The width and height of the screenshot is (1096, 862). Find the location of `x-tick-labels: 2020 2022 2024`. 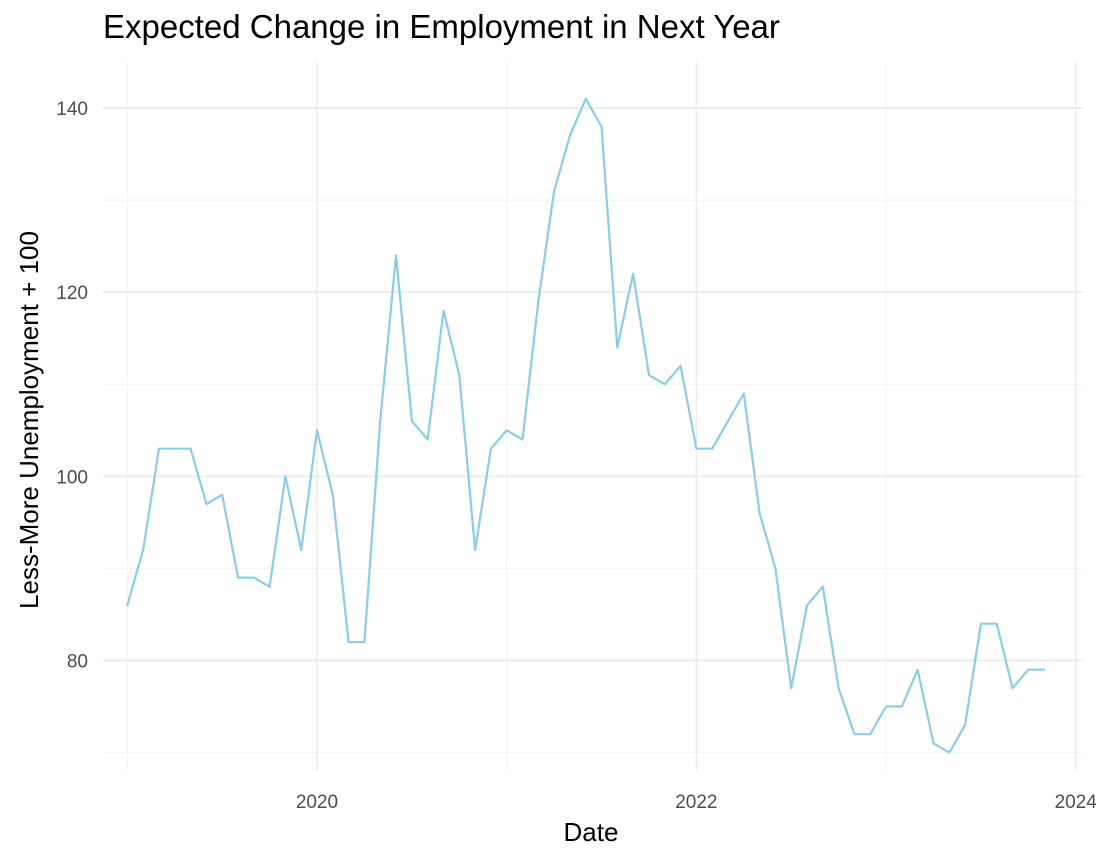

x-tick-labels: 2020 2022 2024 is located at coordinates (696, 802).